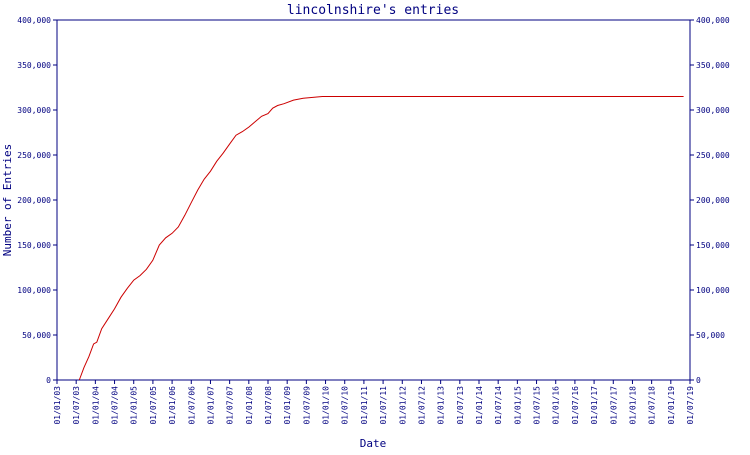  Describe the element at coordinates (713, 200) in the screenshot. I see `y-tick-label-right: 200,000` at that location.